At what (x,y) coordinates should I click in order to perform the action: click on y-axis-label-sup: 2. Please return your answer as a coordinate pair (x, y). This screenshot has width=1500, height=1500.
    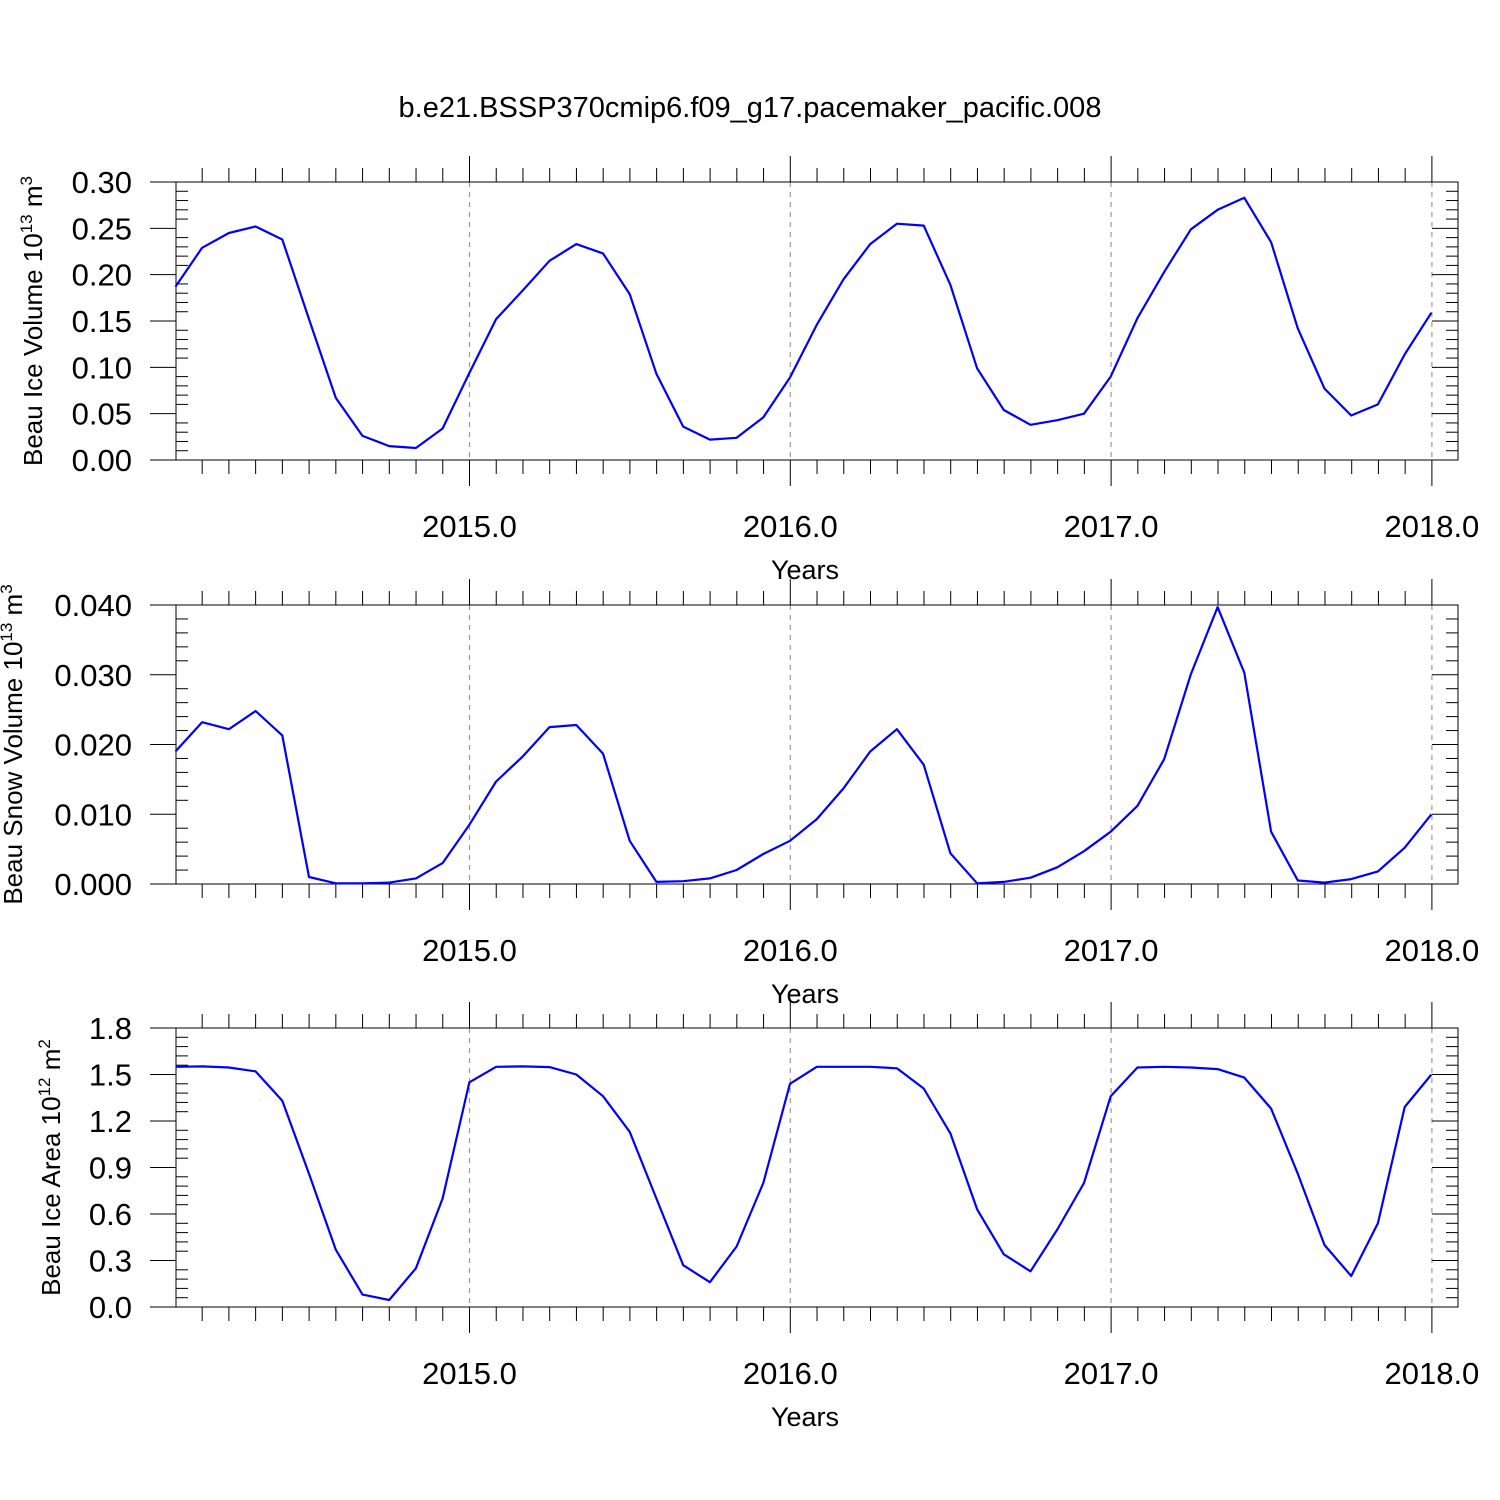
    Looking at the image, I should click on (44, 1043).